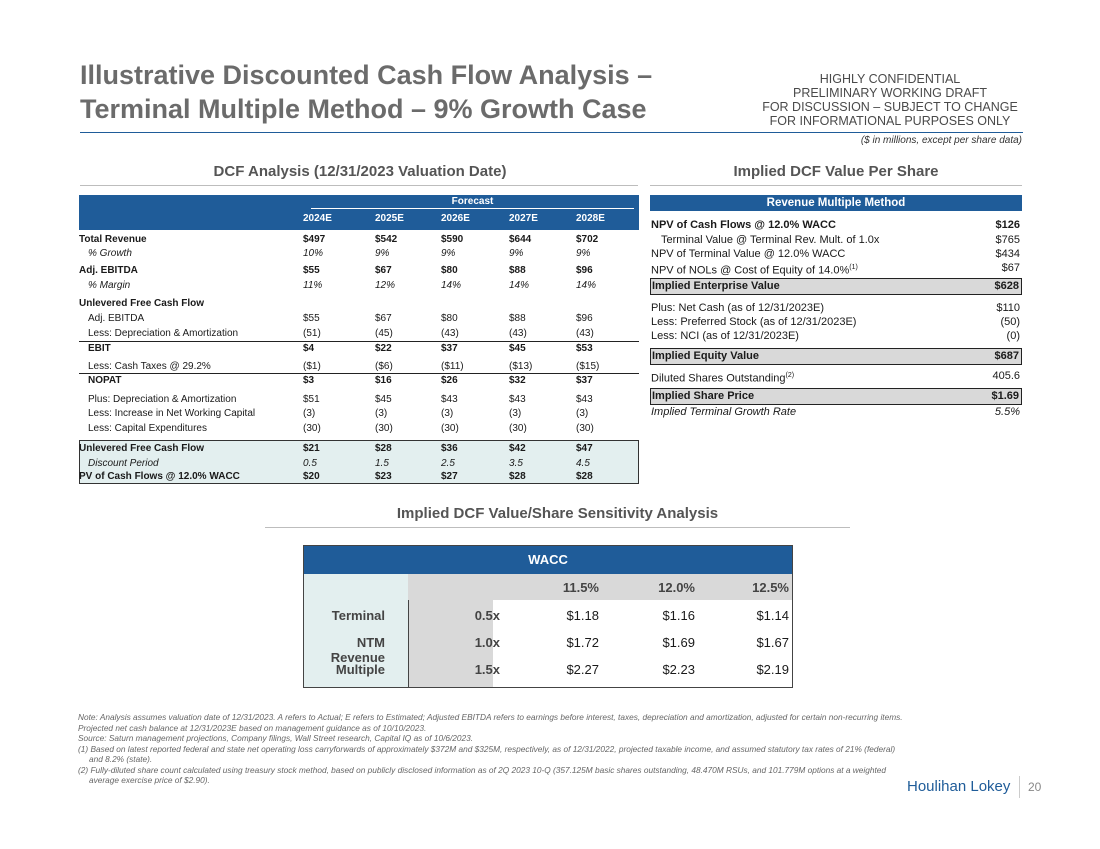  What do you see at coordinates (472, 202) in the screenshot?
I see `forecast-label: Forecast` at bounding box center [472, 202].